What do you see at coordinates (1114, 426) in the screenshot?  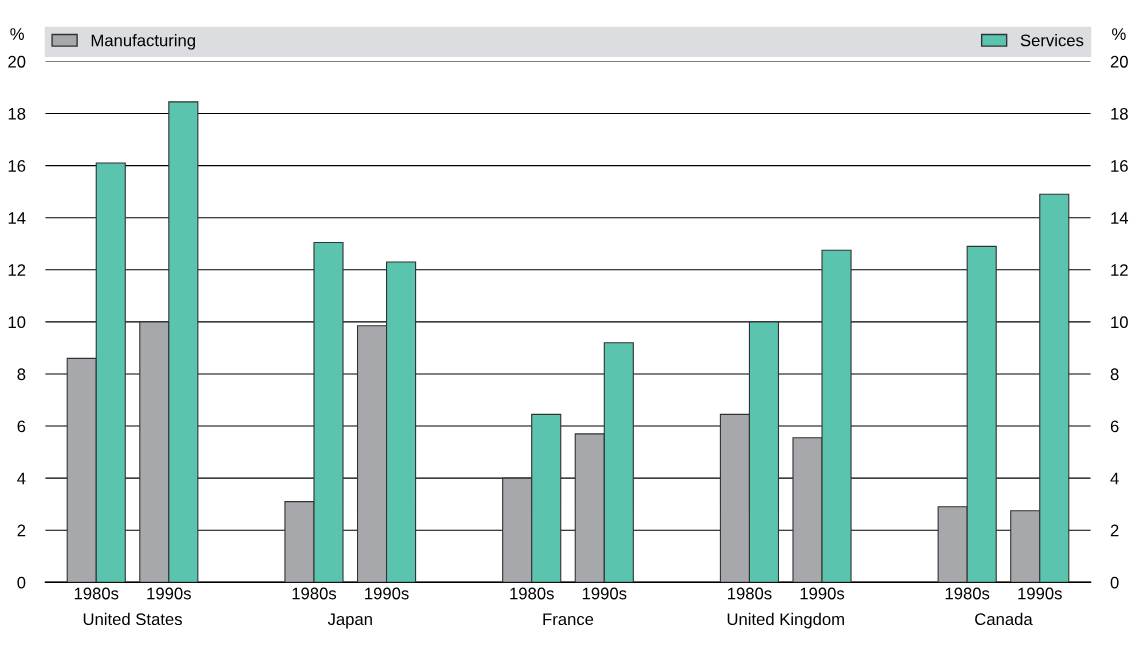 I see `y2-tick-label: 6` at bounding box center [1114, 426].